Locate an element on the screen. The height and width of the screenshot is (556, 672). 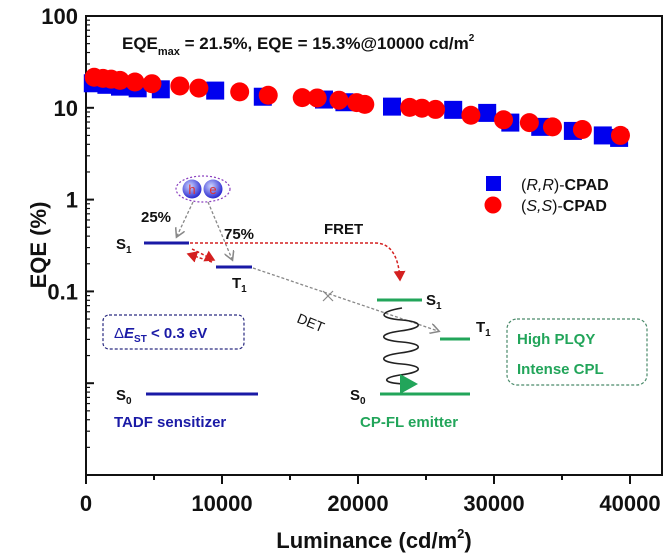
fl-s1-label: S1 is located at coordinates (434, 302).